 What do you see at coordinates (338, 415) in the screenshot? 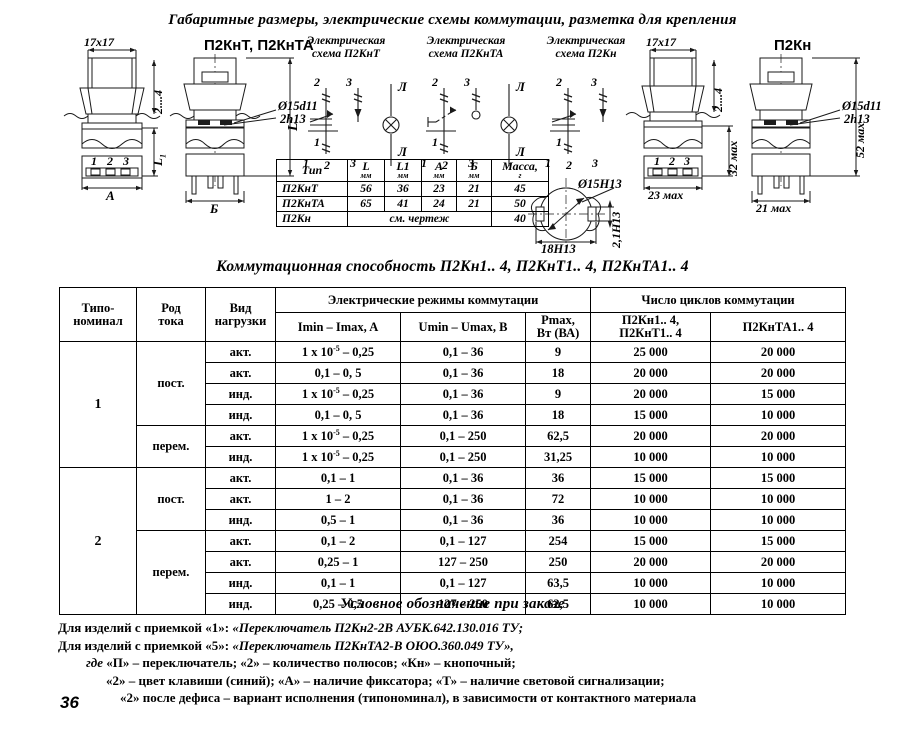
I see `cap-cell-current-range: 0,1 – 0, 5` at bounding box center [338, 415].